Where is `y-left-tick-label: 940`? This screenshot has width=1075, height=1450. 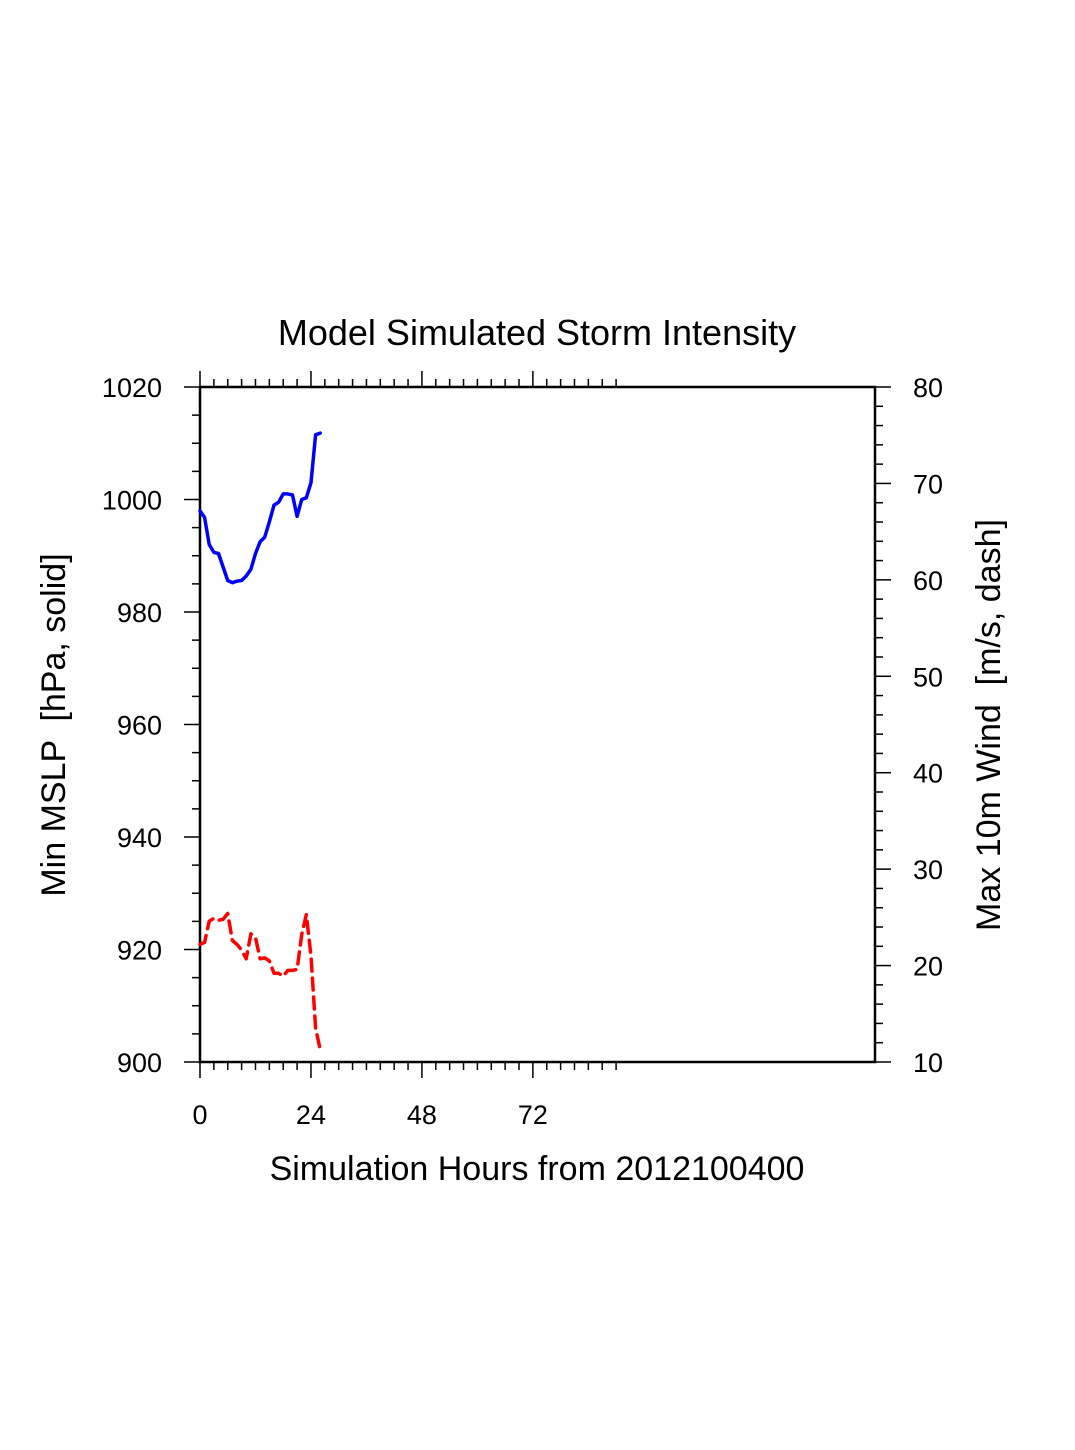 y-left-tick-label: 940 is located at coordinates (139, 838).